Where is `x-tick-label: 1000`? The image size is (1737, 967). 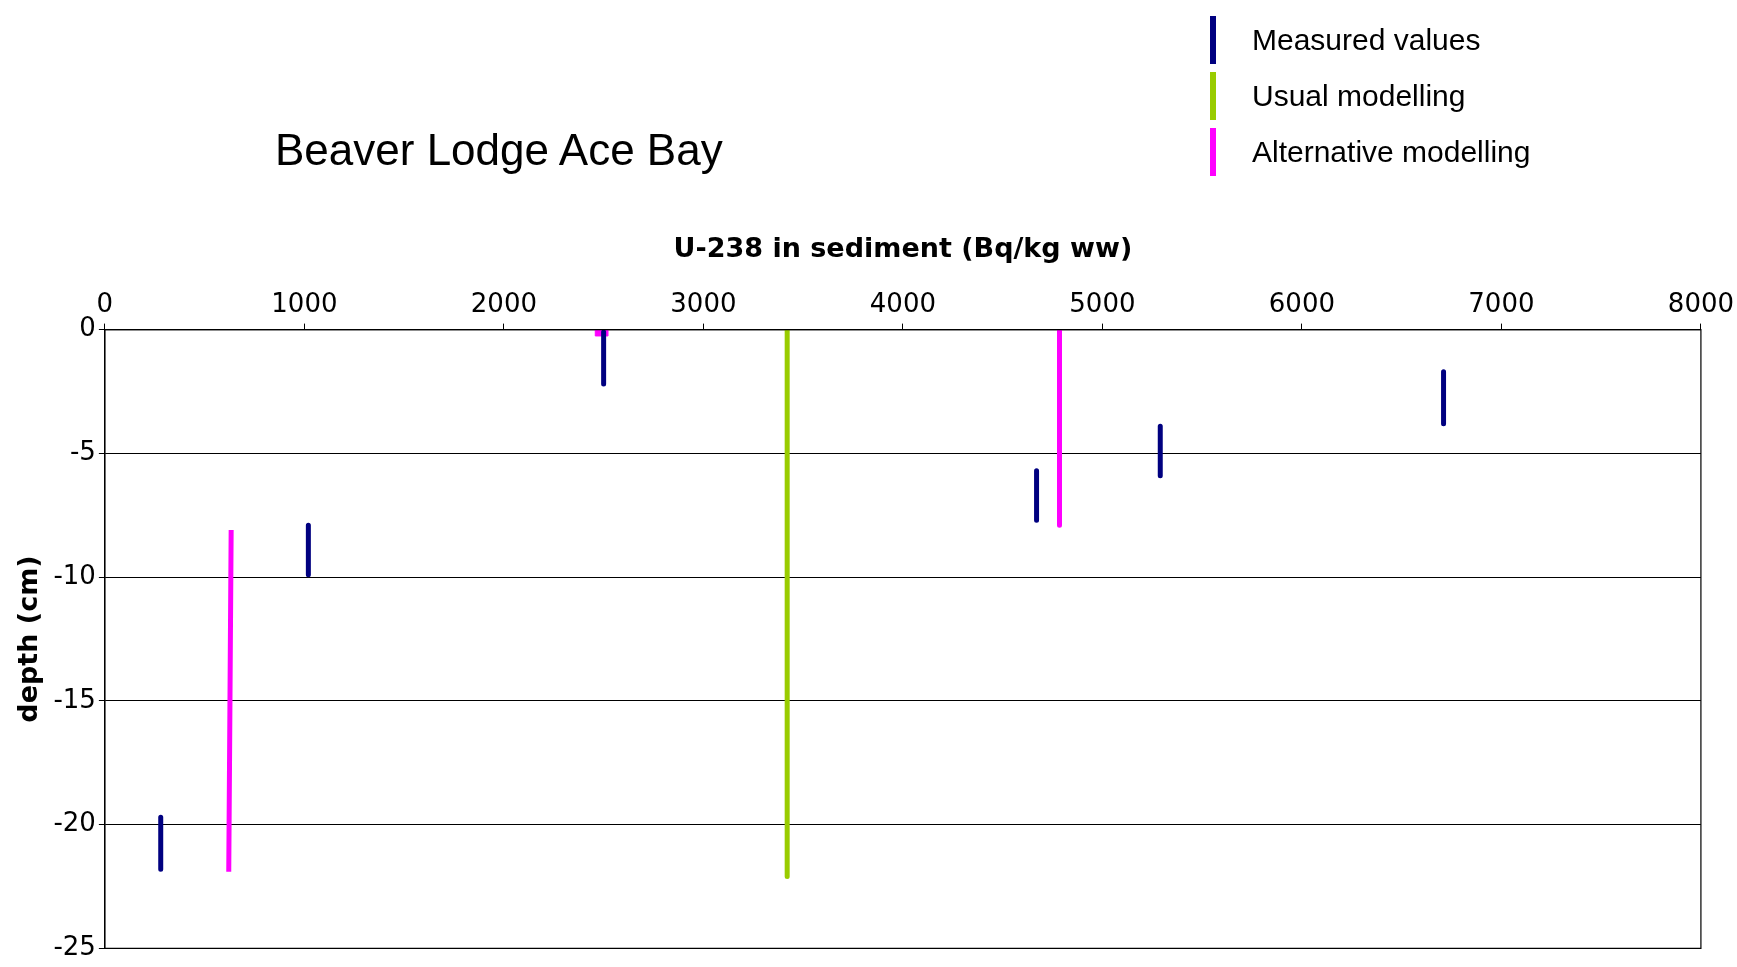
x-tick-label: 1000 is located at coordinates (304, 302).